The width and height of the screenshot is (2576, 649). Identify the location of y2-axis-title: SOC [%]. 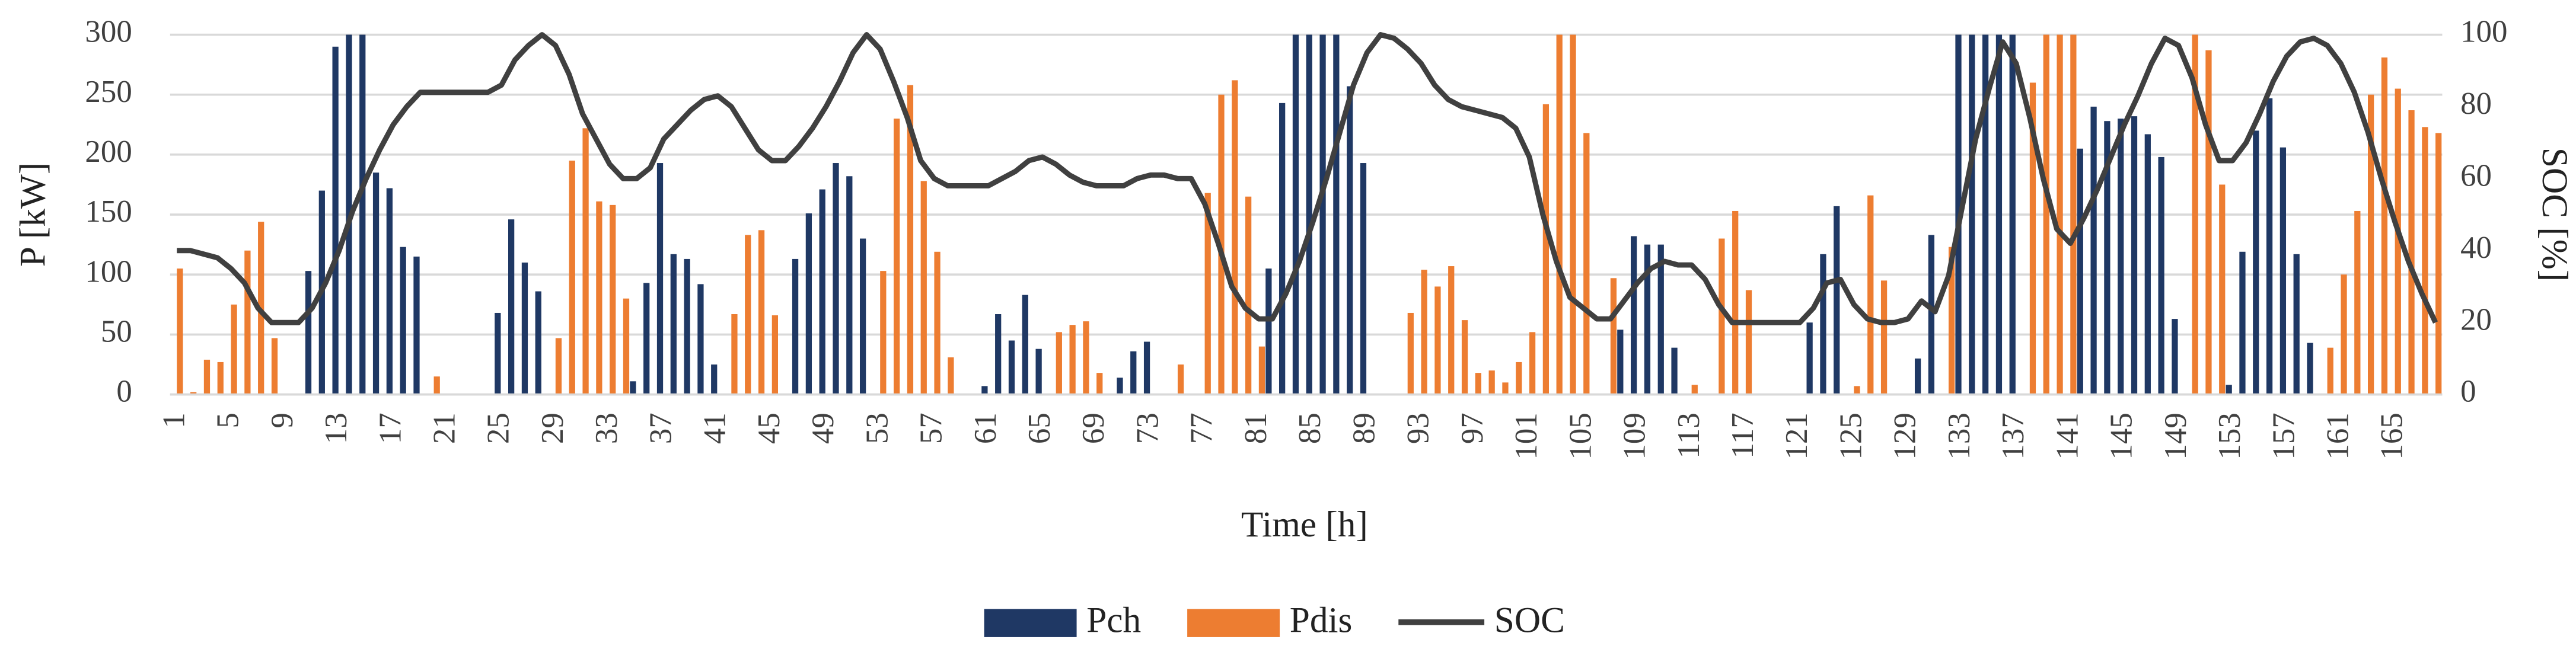
(2554, 215).